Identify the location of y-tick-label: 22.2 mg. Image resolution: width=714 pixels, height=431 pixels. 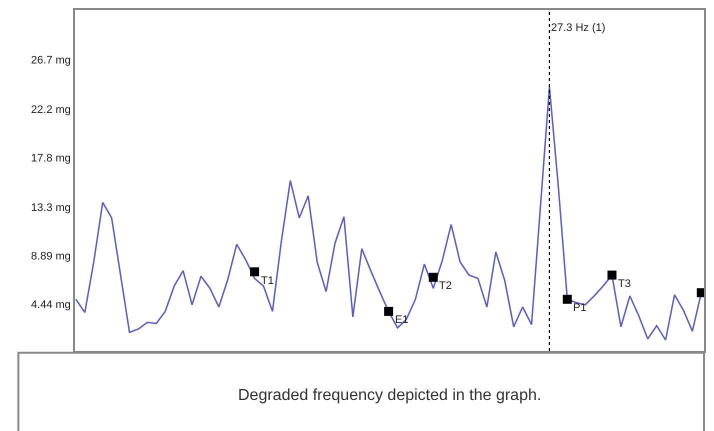
(51, 110).